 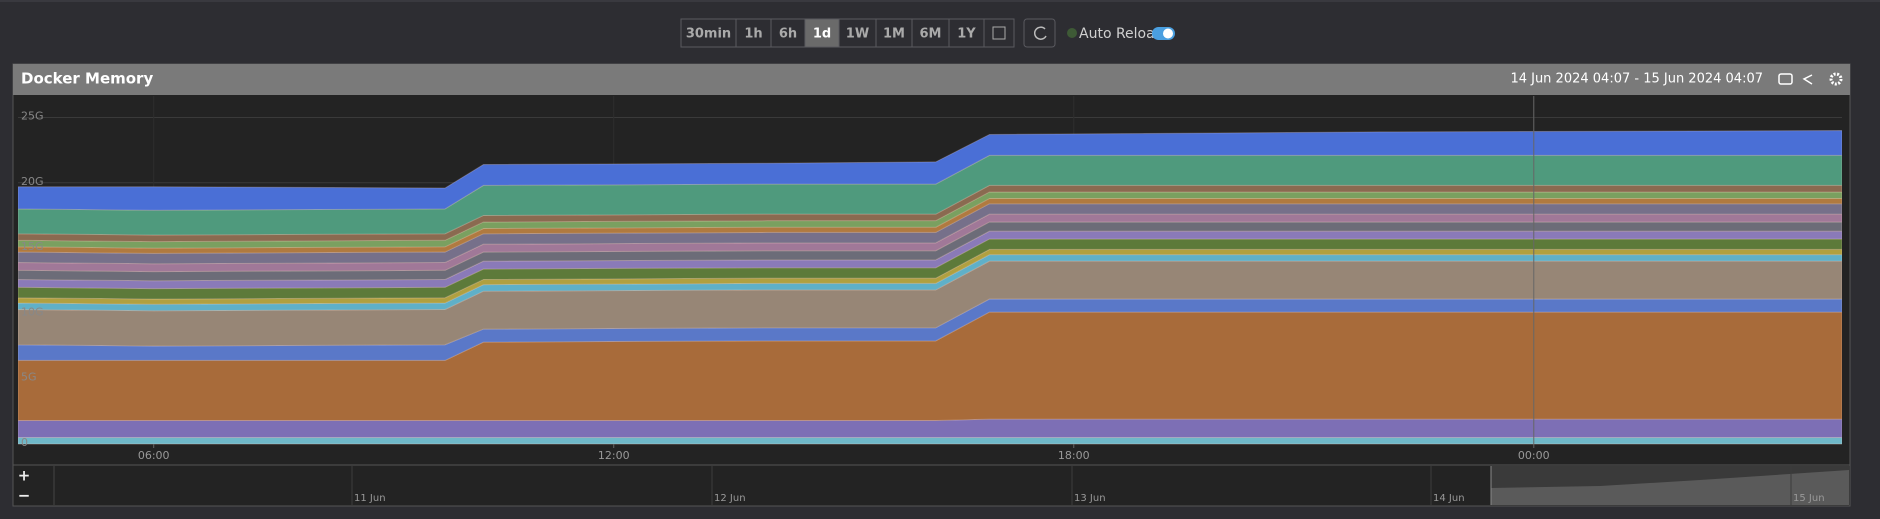 I want to click on refresh-button, so click(x=1039, y=33).